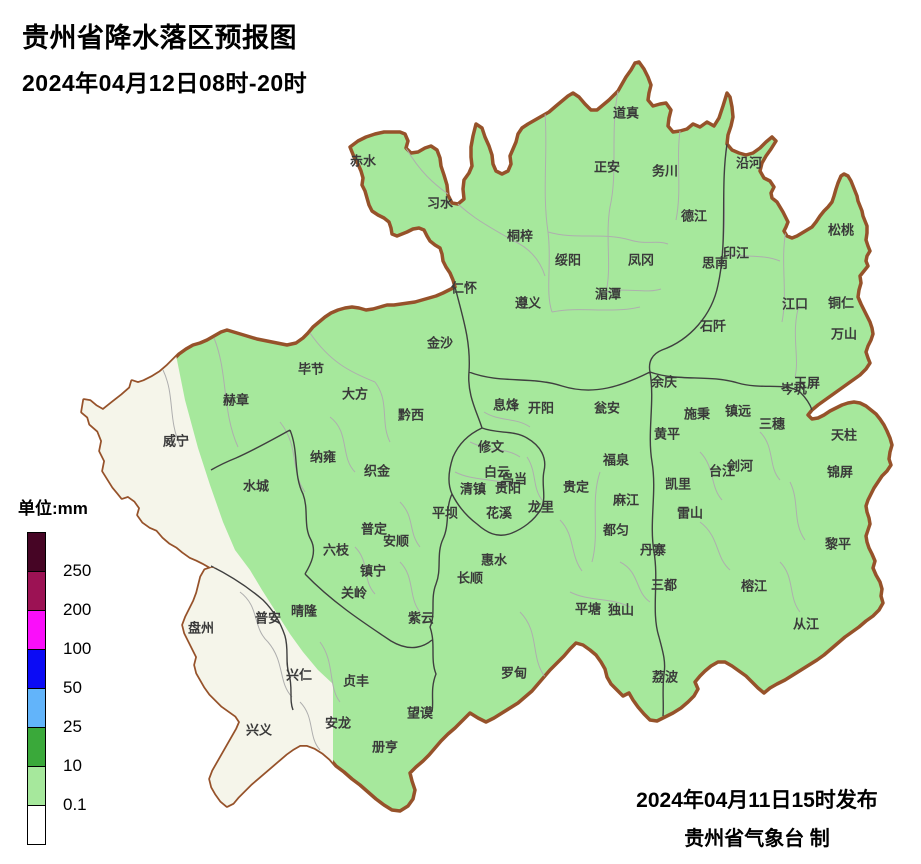 This screenshot has width=921, height=864. Describe the element at coordinates (77, 609) in the screenshot. I see `legend-level-label: 200` at that location.